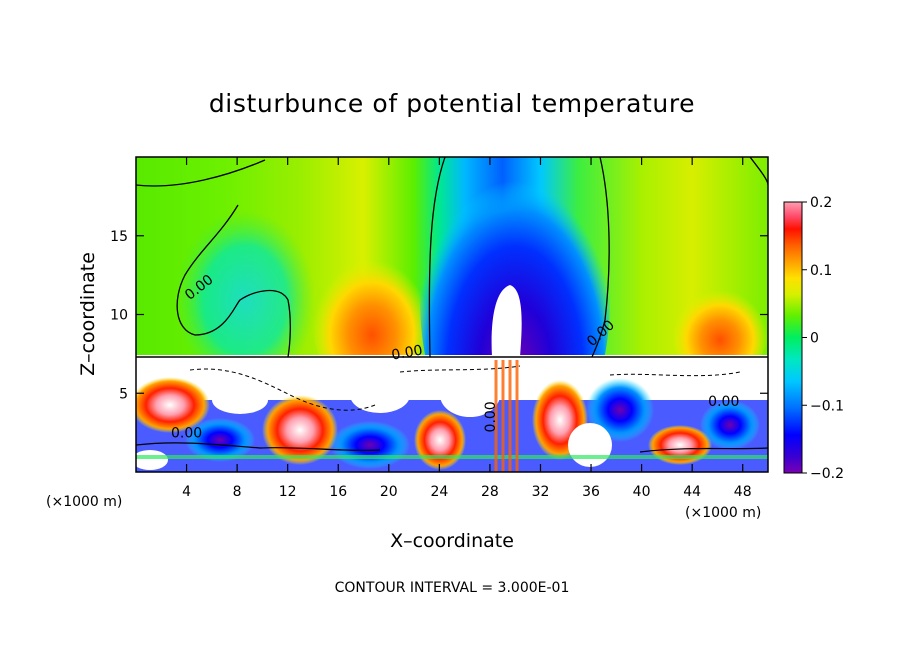 This screenshot has height=654, width=904. What do you see at coordinates (723, 513) in the screenshot?
I see `x-unit-right: (×1000 m)` at bounding box center [723, 513].